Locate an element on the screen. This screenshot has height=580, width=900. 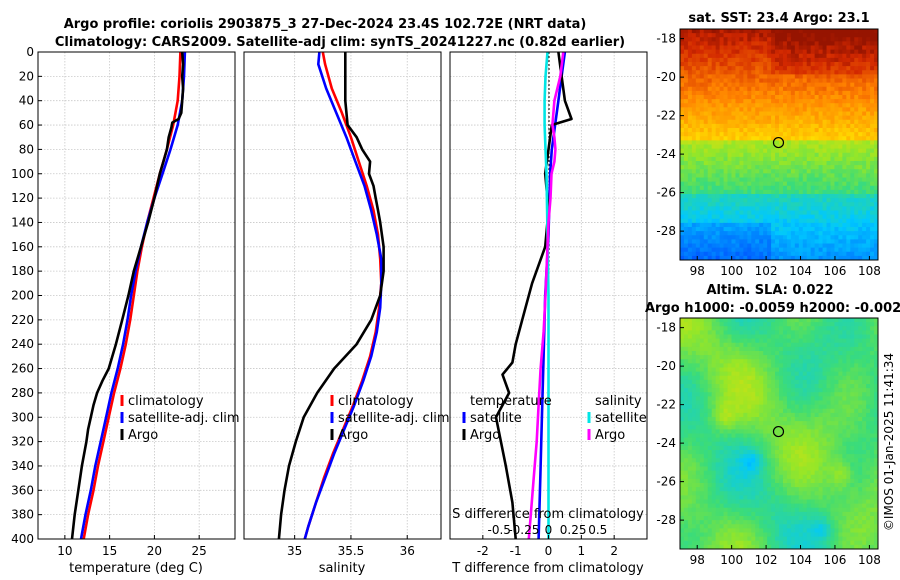
argo-location-marker is located at coordinates (778, 142).